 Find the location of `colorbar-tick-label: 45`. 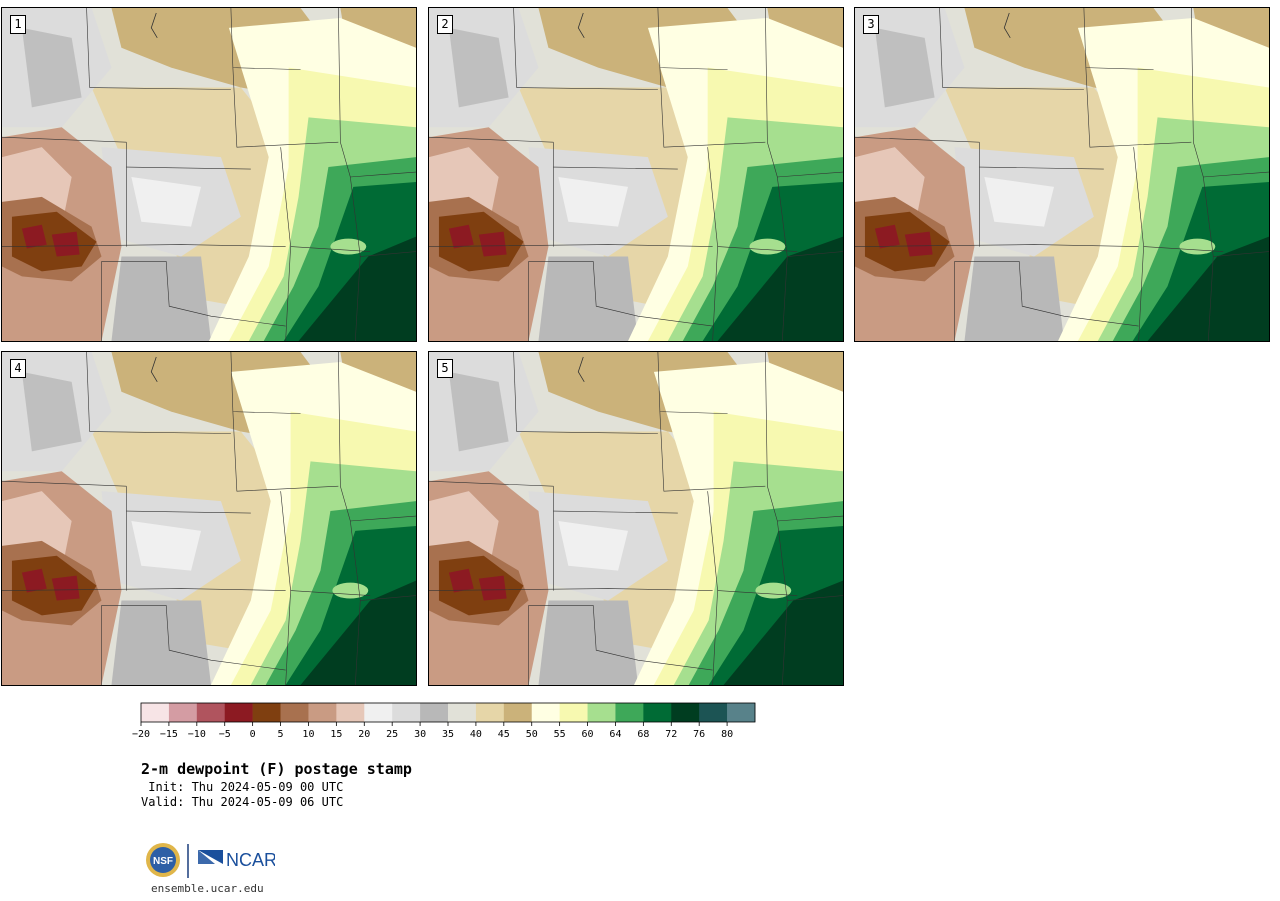

colorbar-tick-label: 45 is located at coordinates (504, 734).